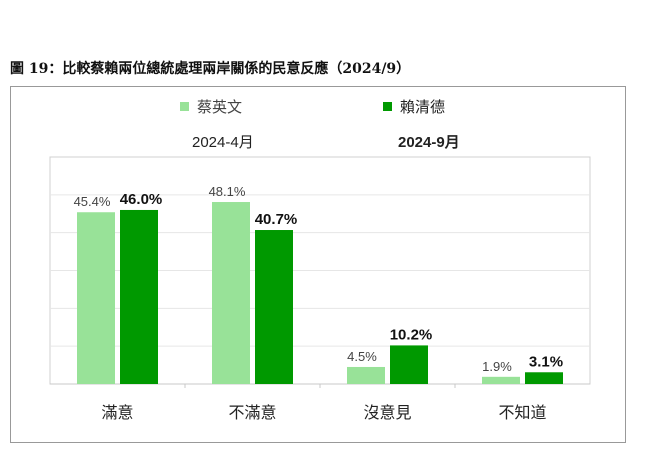  I want to click on period-label-1: 2024-4月, so click(223, 142).